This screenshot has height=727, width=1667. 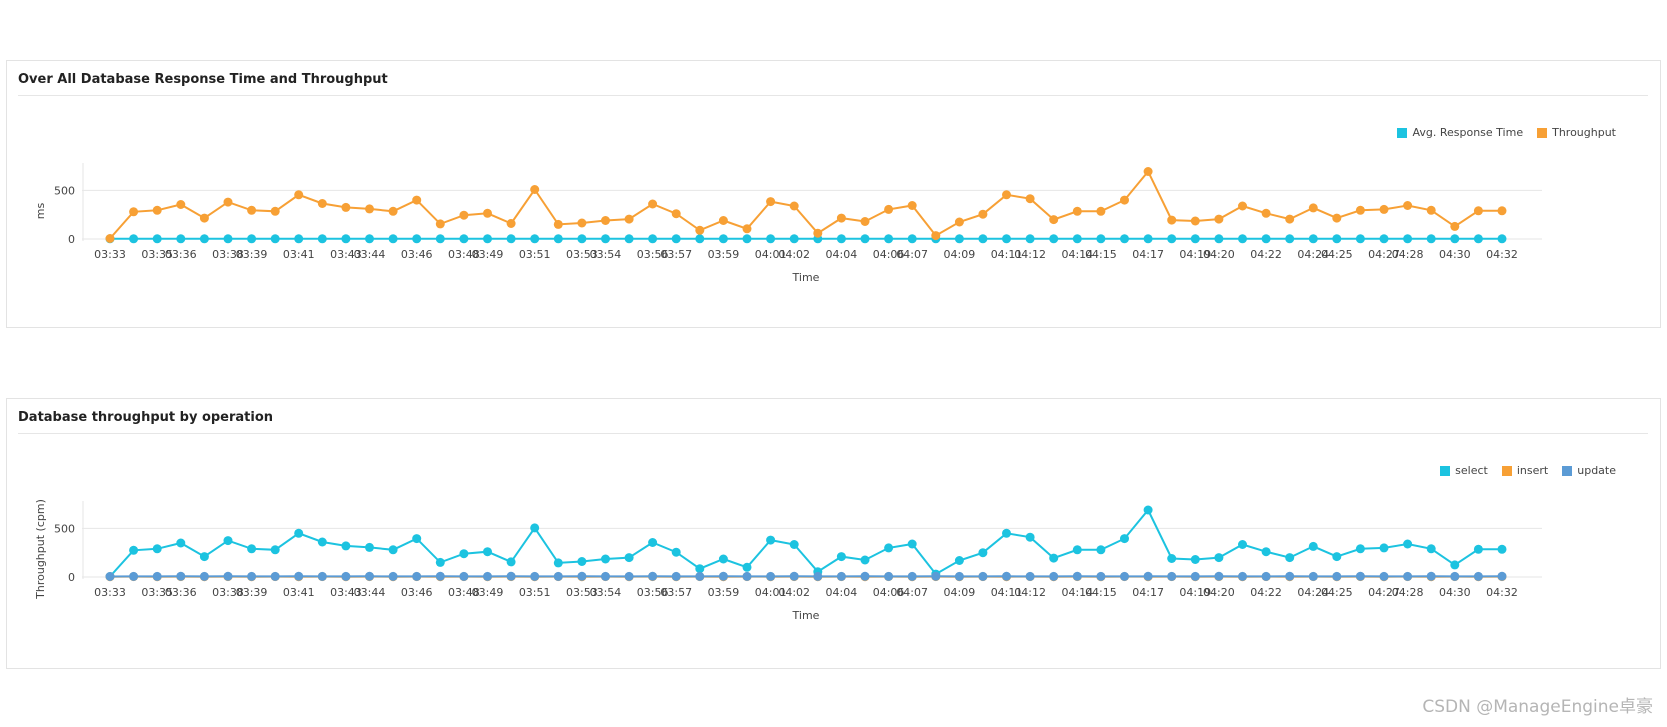 I want to click on x-tick-label: 04:07, so click(x=912, y=592).